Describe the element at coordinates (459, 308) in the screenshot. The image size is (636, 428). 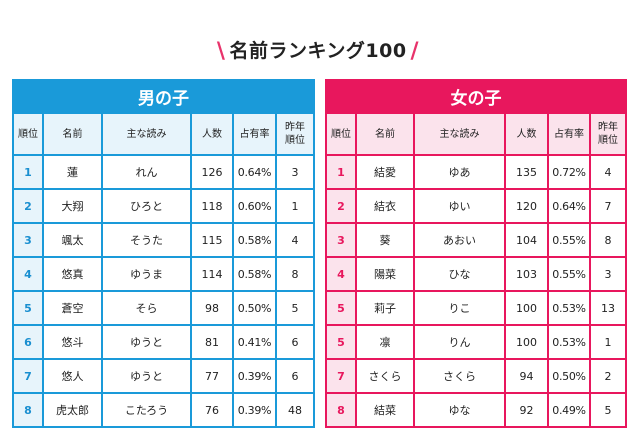
I see `reading-cell: りこ` at that location.